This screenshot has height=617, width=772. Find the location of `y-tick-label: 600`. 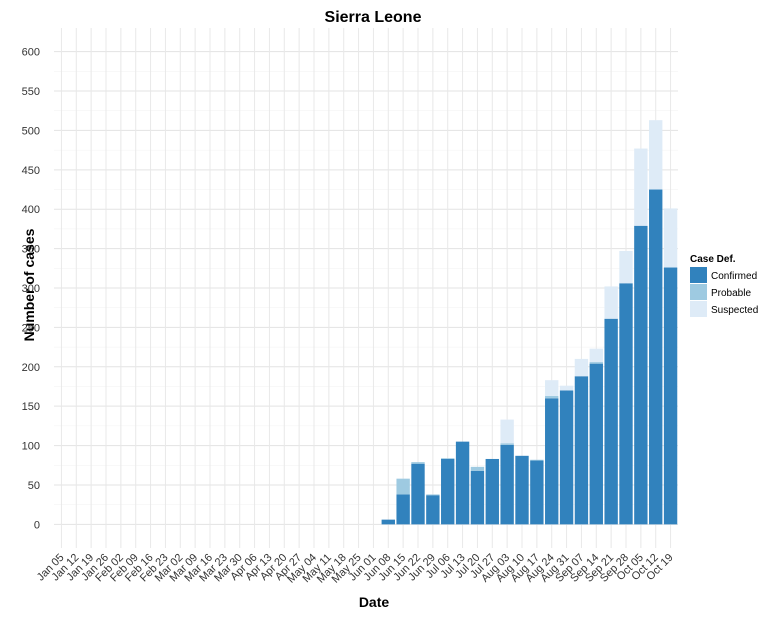

y-tick-label: 600 is located at coordinates (31, 53).